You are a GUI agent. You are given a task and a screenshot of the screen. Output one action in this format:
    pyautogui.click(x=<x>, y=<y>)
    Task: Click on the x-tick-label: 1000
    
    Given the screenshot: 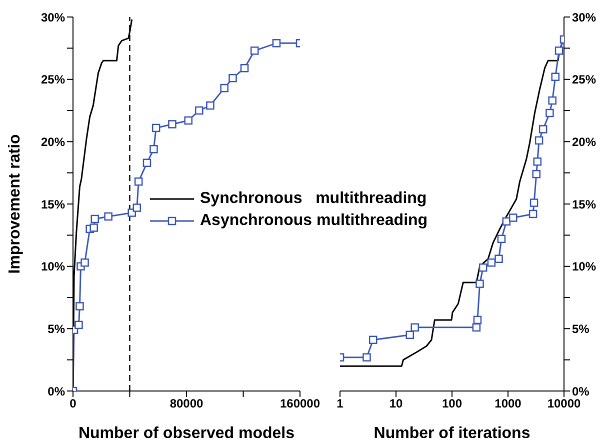 What is the action you would take?
    pyautogui.click(x=508, y=403)
    